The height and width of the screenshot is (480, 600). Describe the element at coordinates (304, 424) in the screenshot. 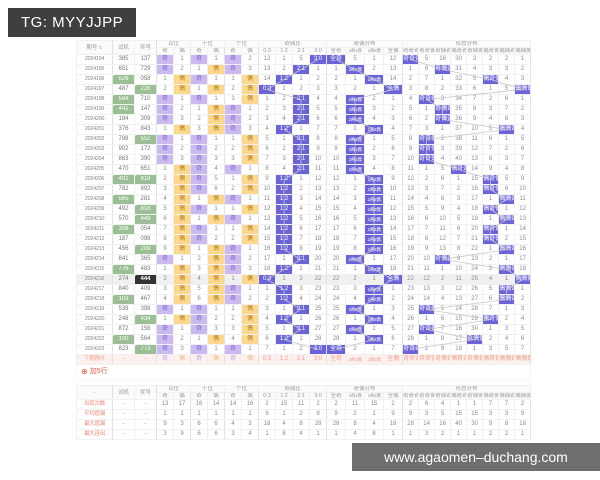

I see `stat-row: 最大遗漏 - -9 3 6 6 4 3 18 4 8 28 28 8 4 18 28 14 16 40 30 9 8 18` at that location.